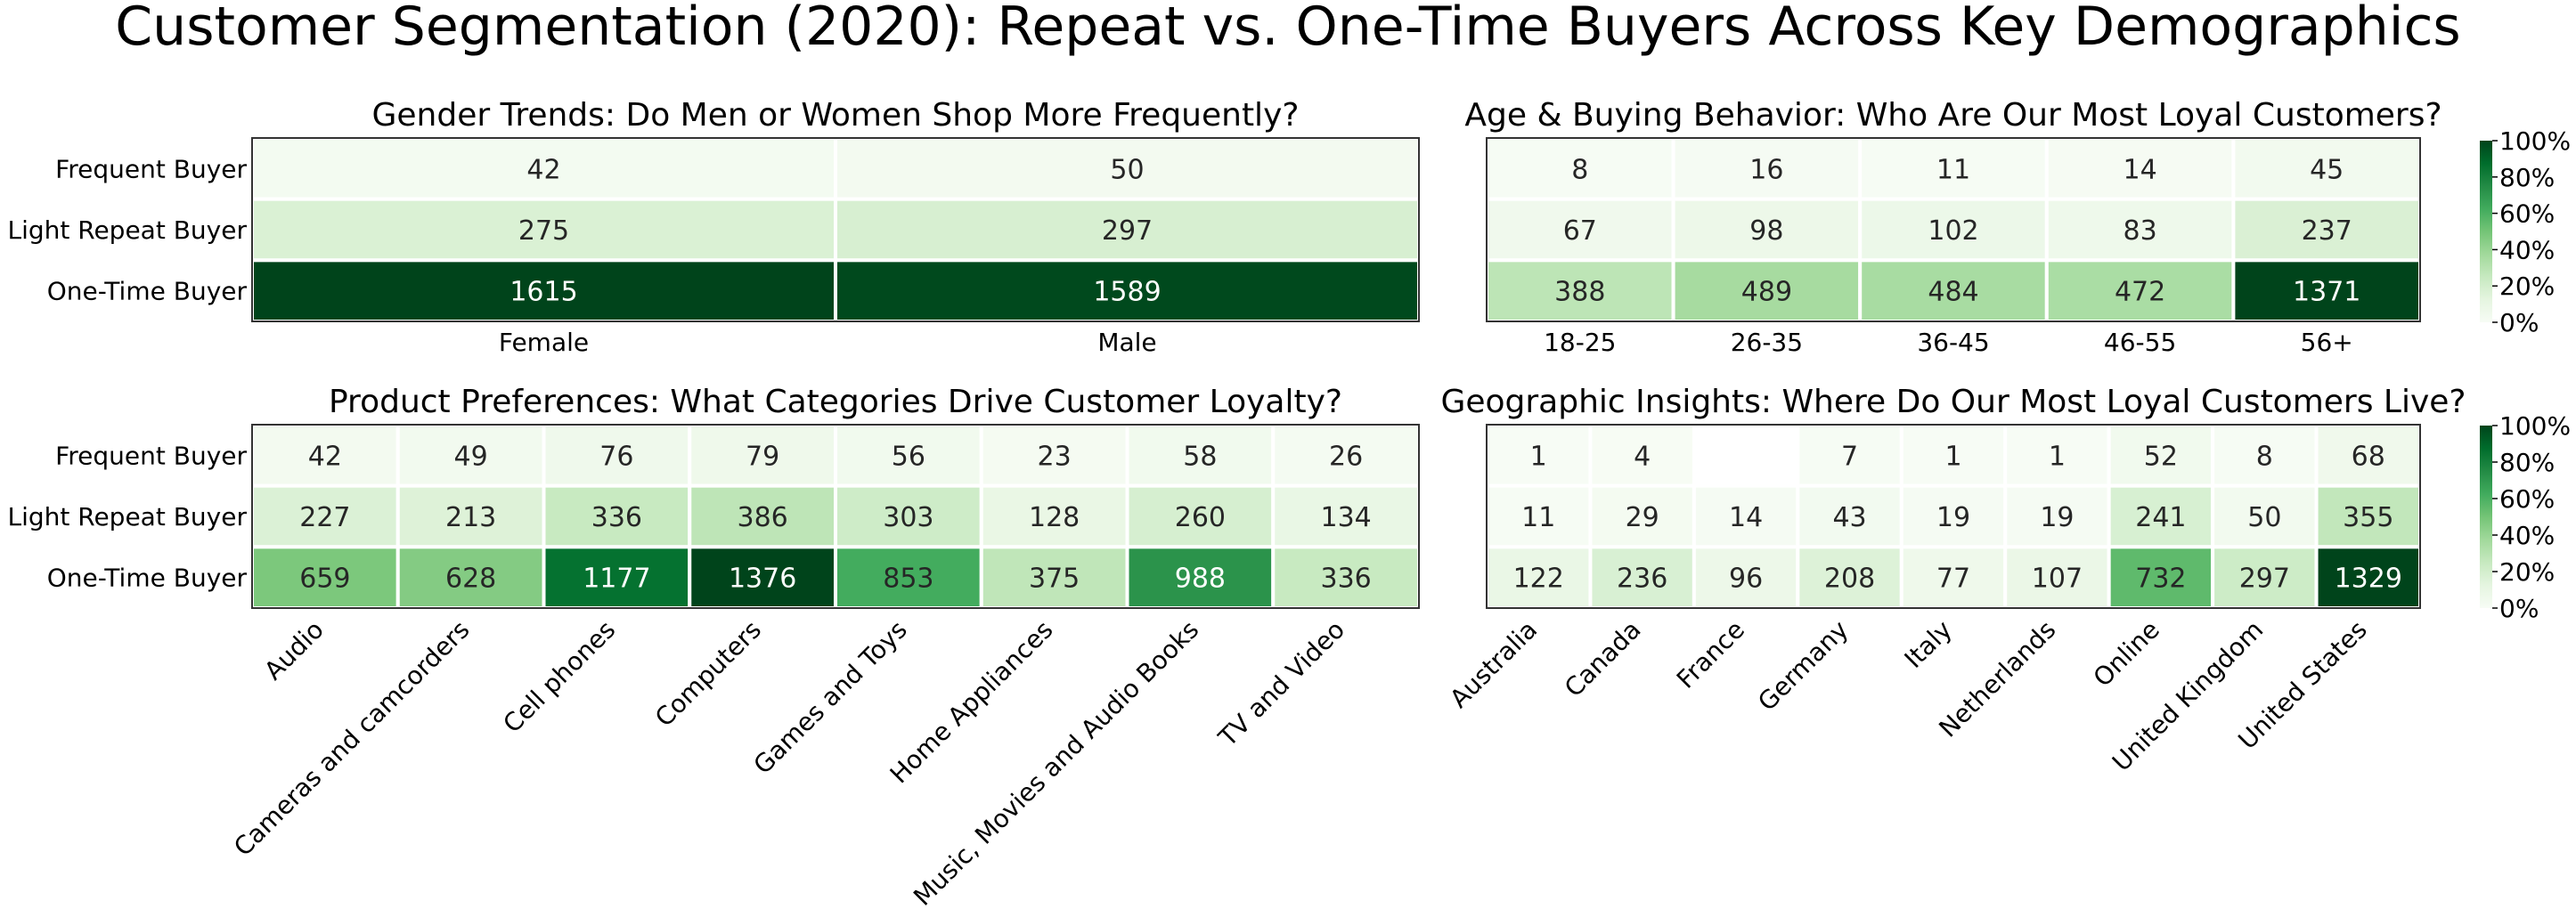 Image resolution: width=2576 pixels, height=917 pixels. I want to click on colorbar-tick-label: 80%, so click(2527, 463).